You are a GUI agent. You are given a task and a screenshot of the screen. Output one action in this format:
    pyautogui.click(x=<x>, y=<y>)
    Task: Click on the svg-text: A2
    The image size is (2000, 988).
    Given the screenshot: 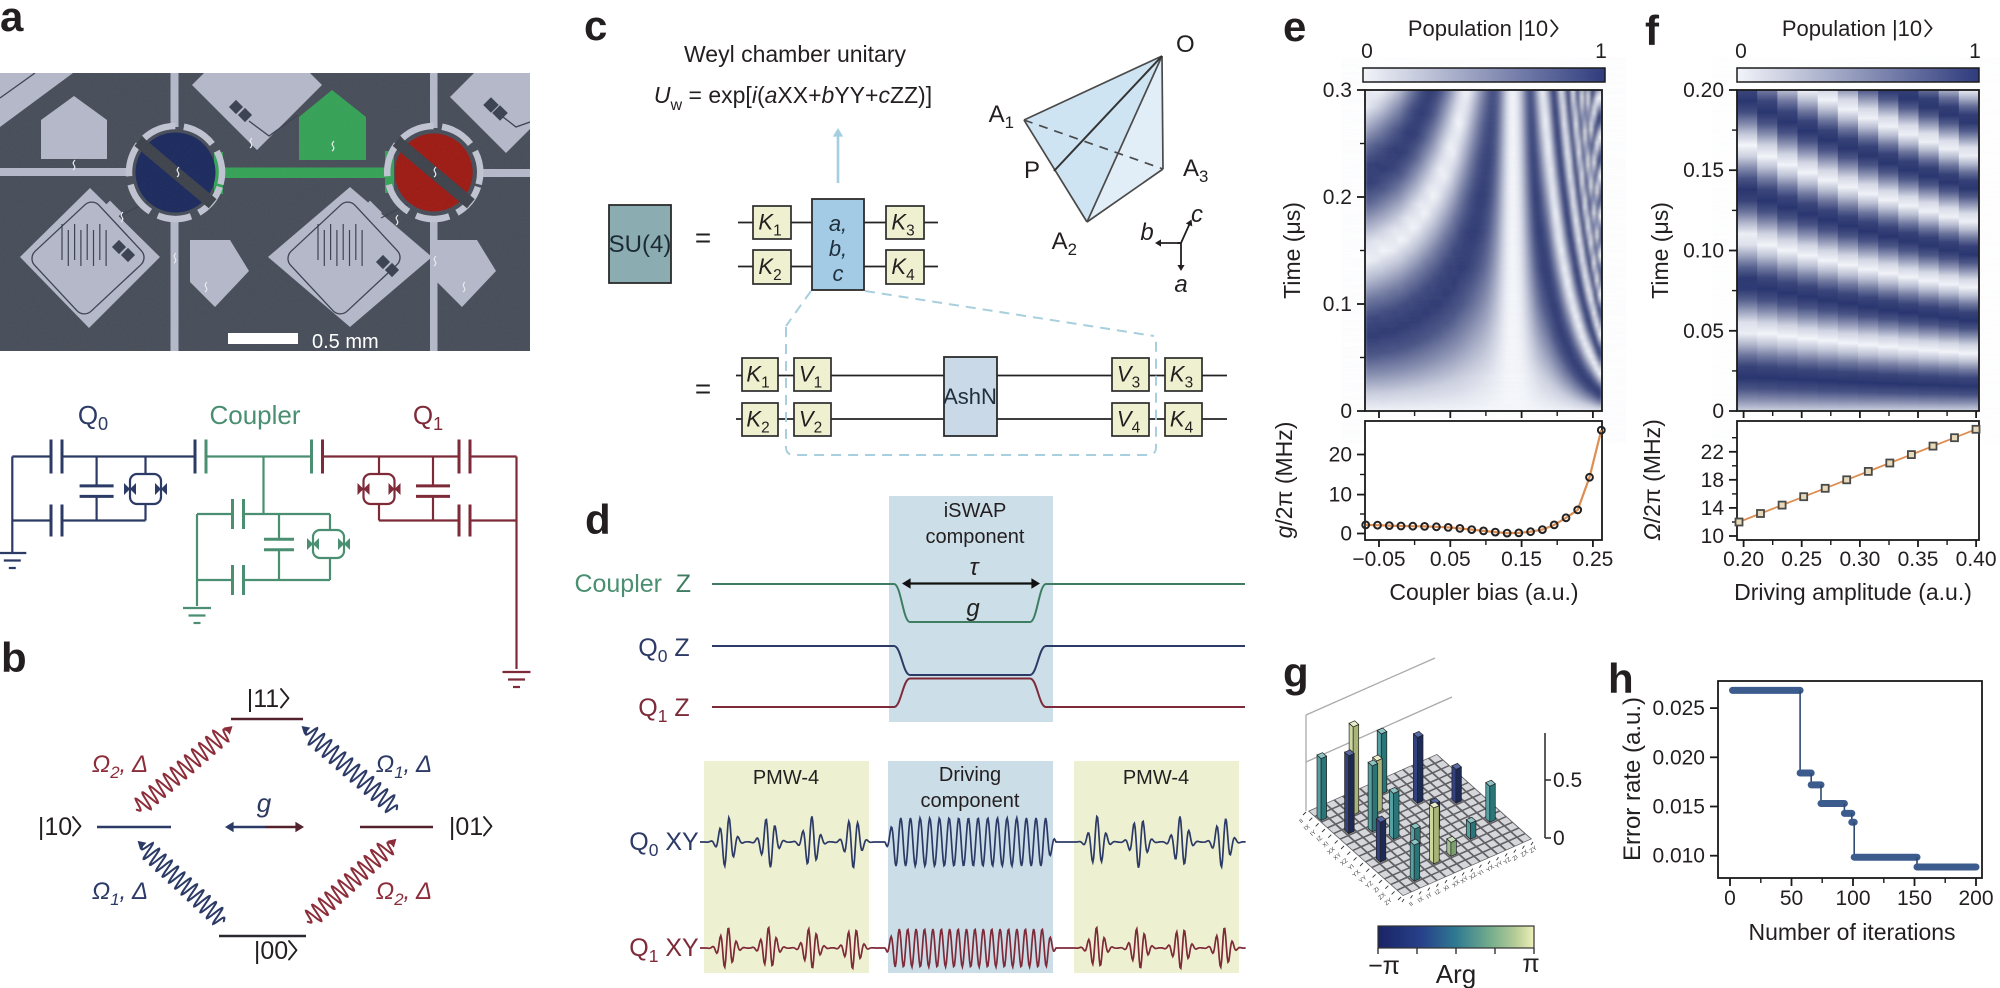 What is the action you would take?
    pyautogui.click(x=1064, y=243)
    